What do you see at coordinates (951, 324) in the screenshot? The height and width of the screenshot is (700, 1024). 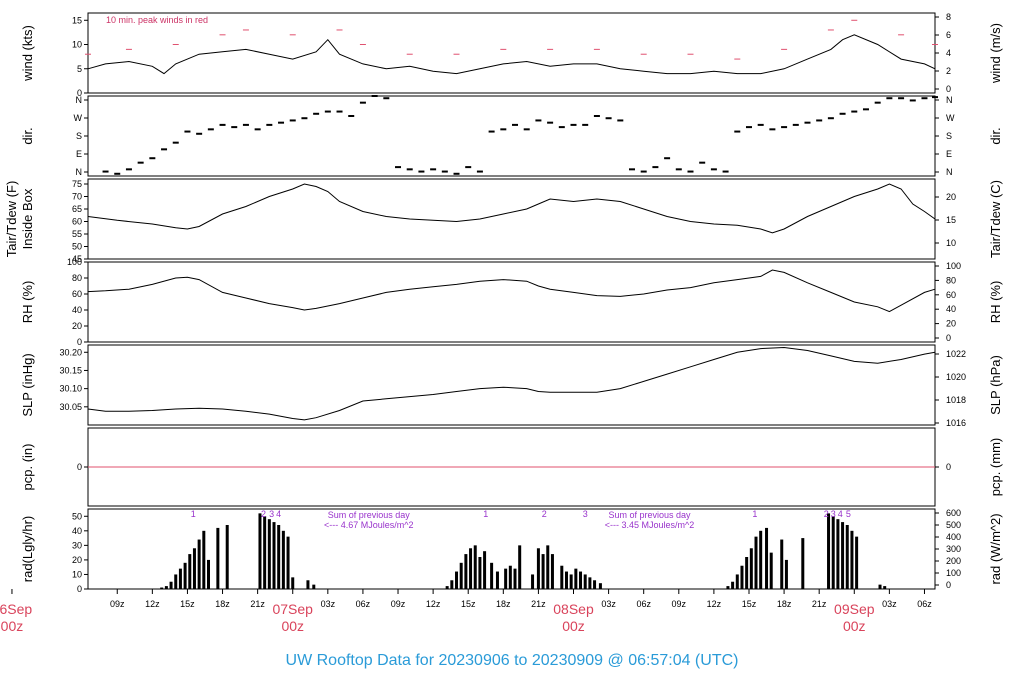 I see `right-tick-label: 20` at bounding box center [951, 324].